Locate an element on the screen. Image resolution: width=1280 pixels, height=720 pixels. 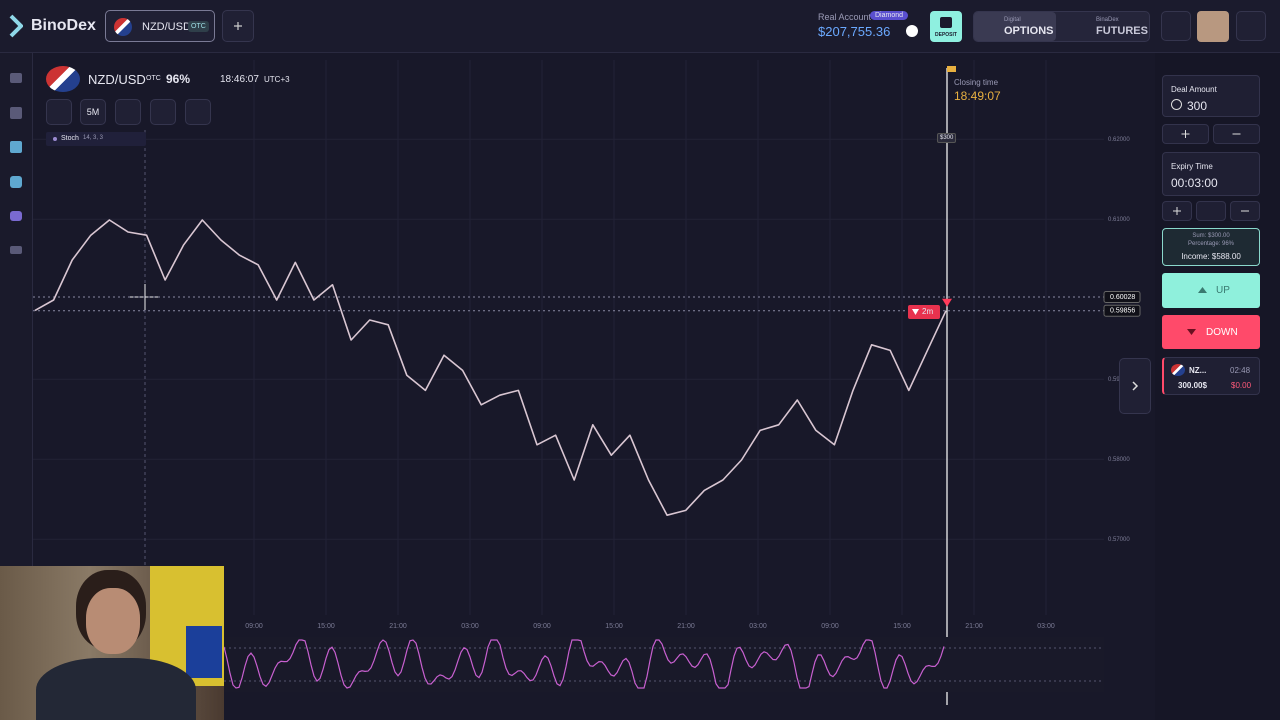
trade-amount: 300.00$ is located at coordinates (1192, 385).